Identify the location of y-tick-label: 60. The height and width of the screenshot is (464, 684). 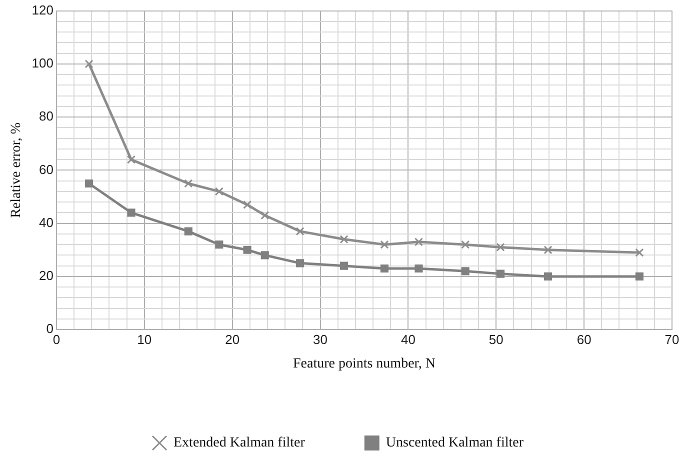
(46, 169).